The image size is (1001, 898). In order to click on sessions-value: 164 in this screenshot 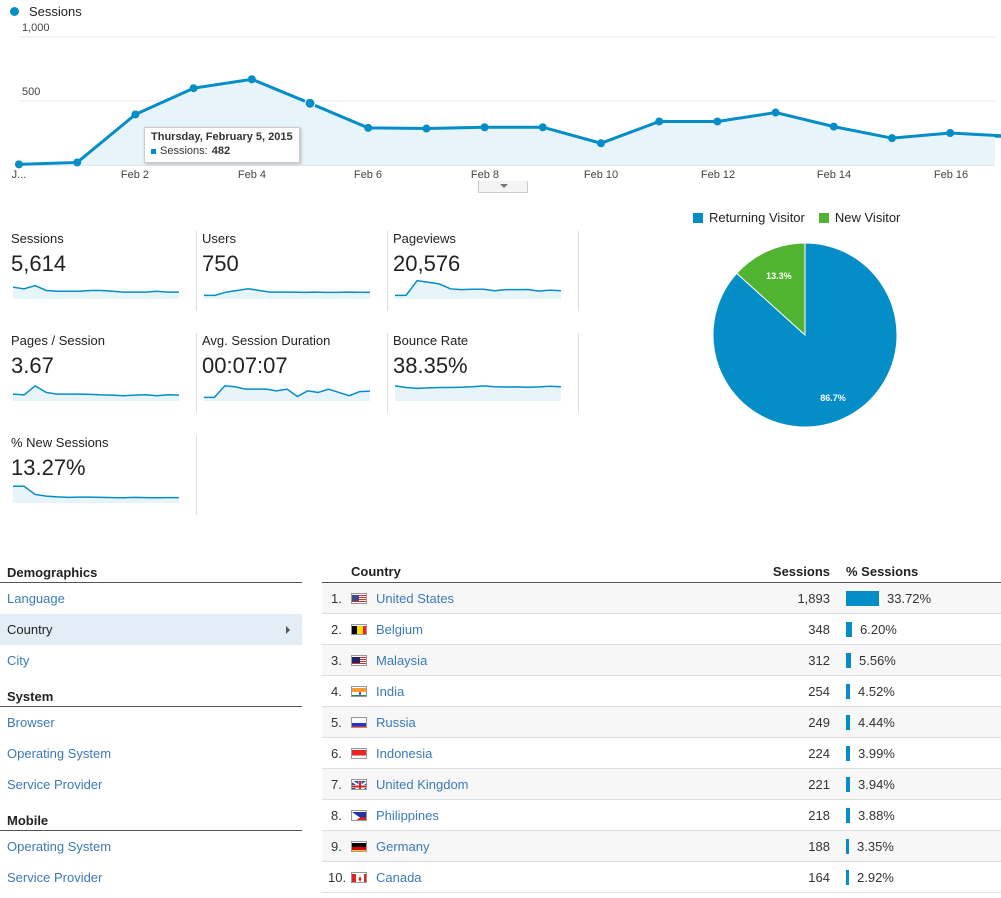, I will do `click(819, 877)`.